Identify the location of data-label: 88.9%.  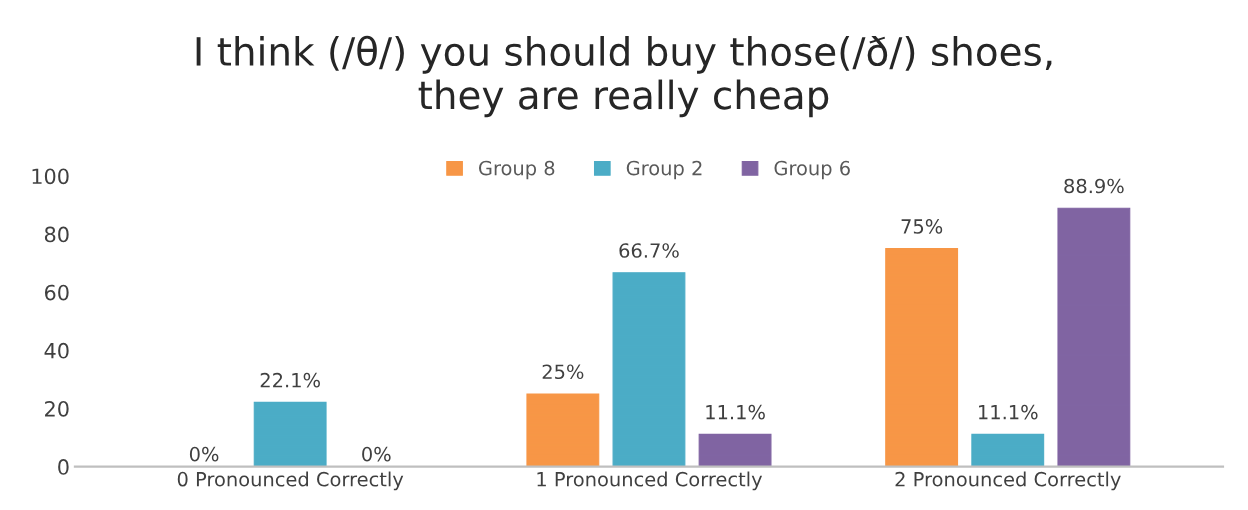
(1094, 186).